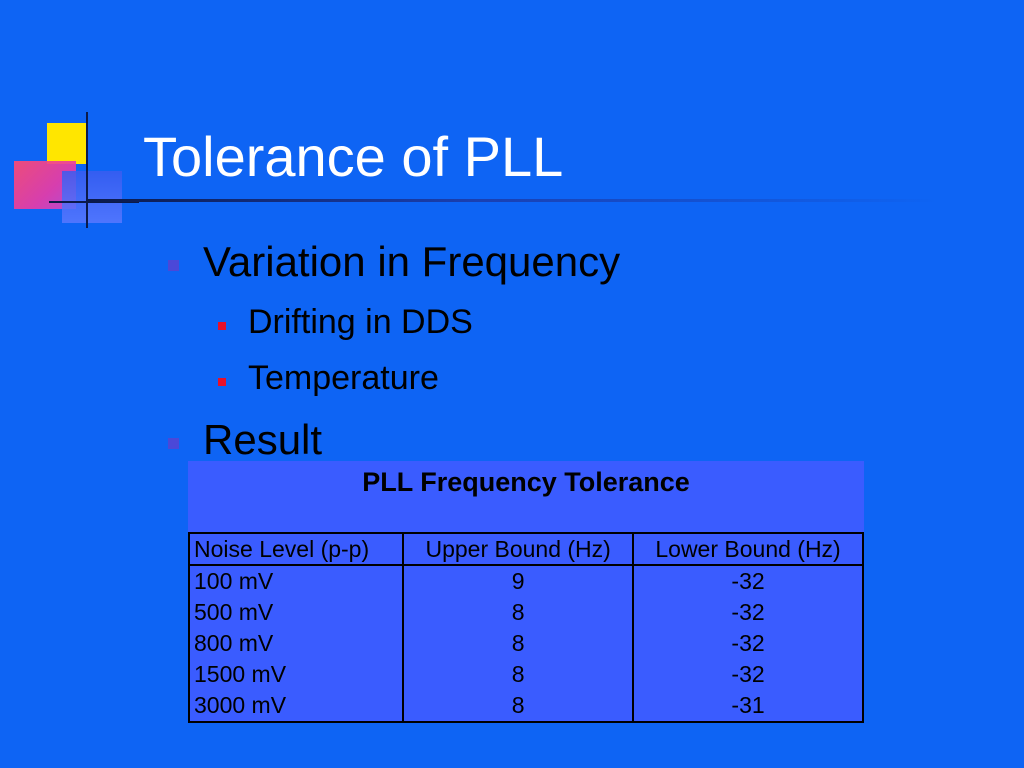 This screenshot has width=1024, height=768. I want to click on header-lower-bound: Lower Bound (Hz), so click(748, 549).